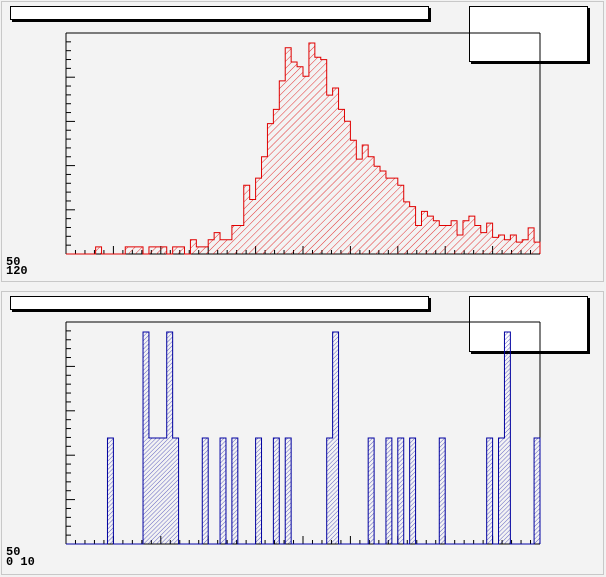  Describe the element at coordinates (528, 324) in the screenshot. I see `lower-stats-box` at that location.